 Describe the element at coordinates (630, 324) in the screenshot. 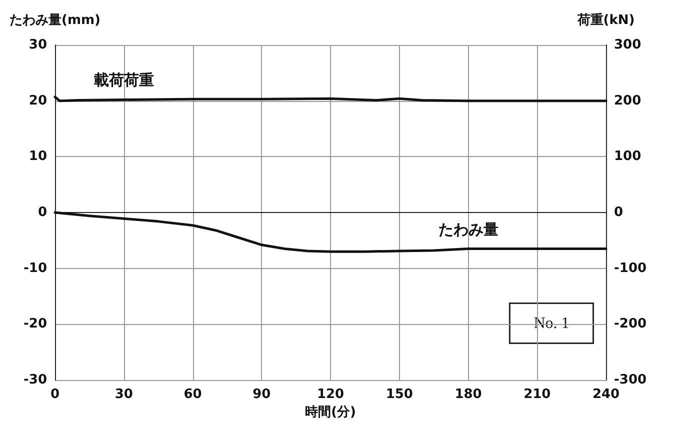

I see `y2-tick-label: -200` at that location.